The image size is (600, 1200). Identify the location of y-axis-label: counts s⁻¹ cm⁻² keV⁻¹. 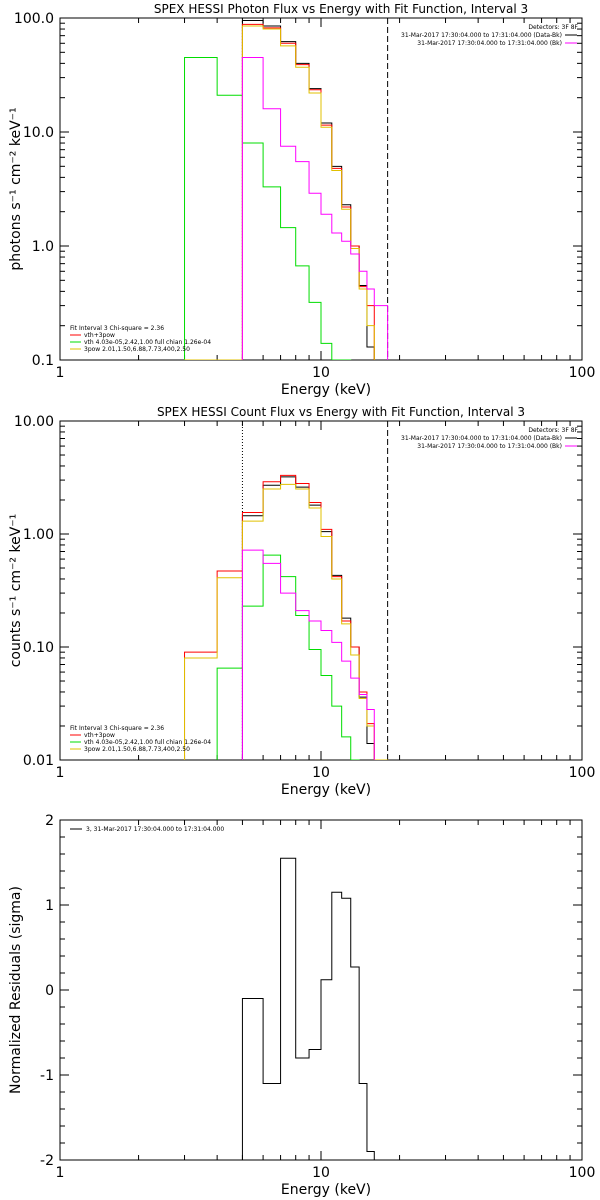
(16, 591).